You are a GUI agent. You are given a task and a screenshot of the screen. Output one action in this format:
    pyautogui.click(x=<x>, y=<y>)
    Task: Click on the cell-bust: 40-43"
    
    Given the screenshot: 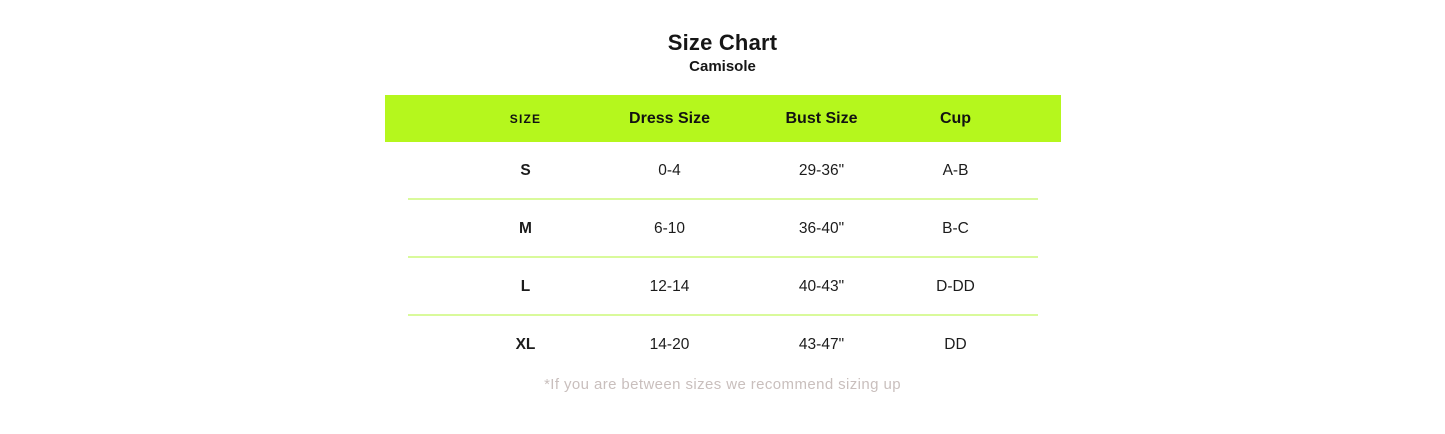 What is the action you would take?
    pyautogui.click(x=821, y=286)
    